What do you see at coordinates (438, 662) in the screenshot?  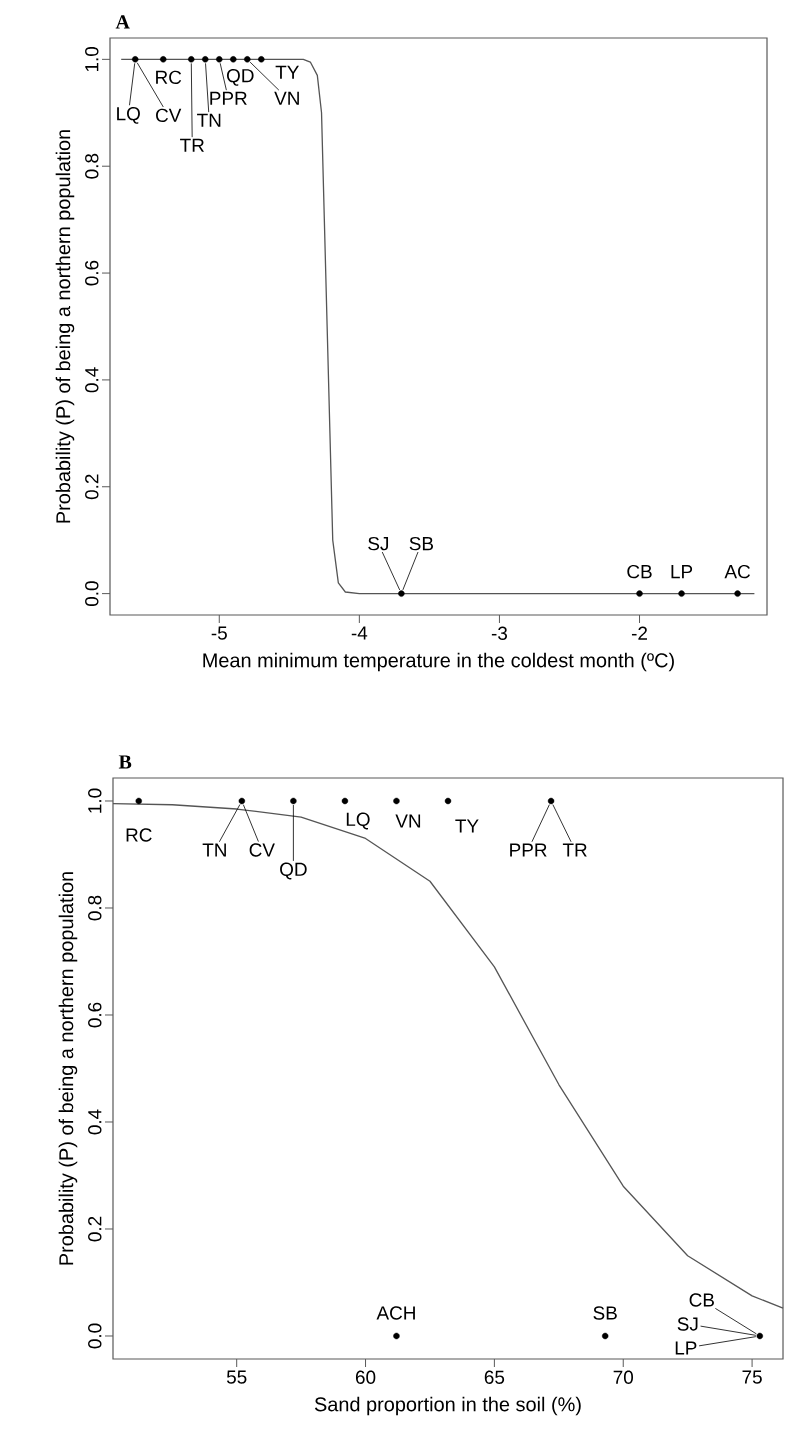 I see `x-axis-title: Mean minimum temperature in the coldest month (ºC)` at bounding box center [438, 662].